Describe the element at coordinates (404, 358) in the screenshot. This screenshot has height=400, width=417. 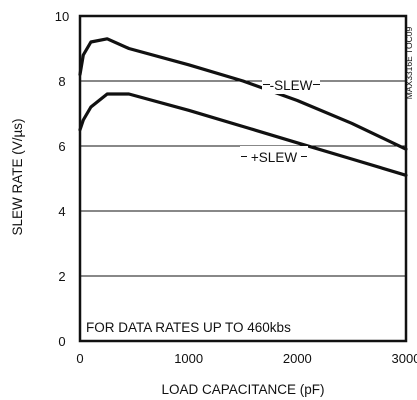
I see `x-tick-label-3000: 3000` at that location.